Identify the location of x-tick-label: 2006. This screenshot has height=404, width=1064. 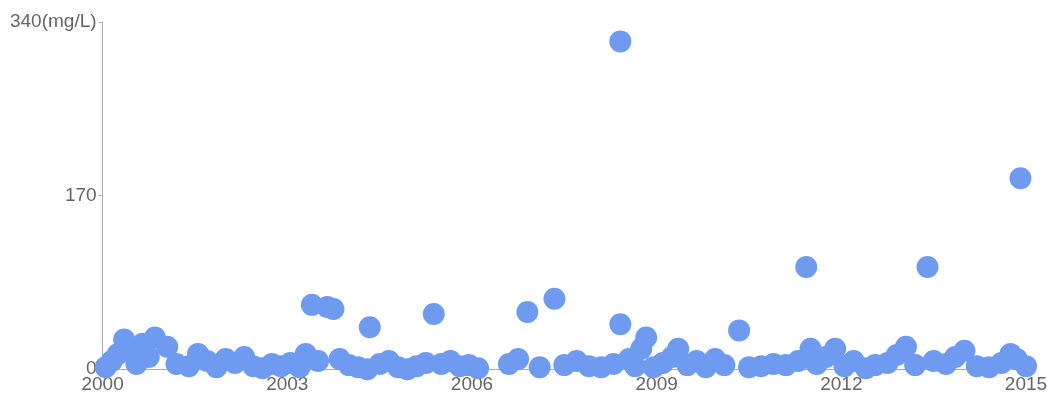
(472, 383).